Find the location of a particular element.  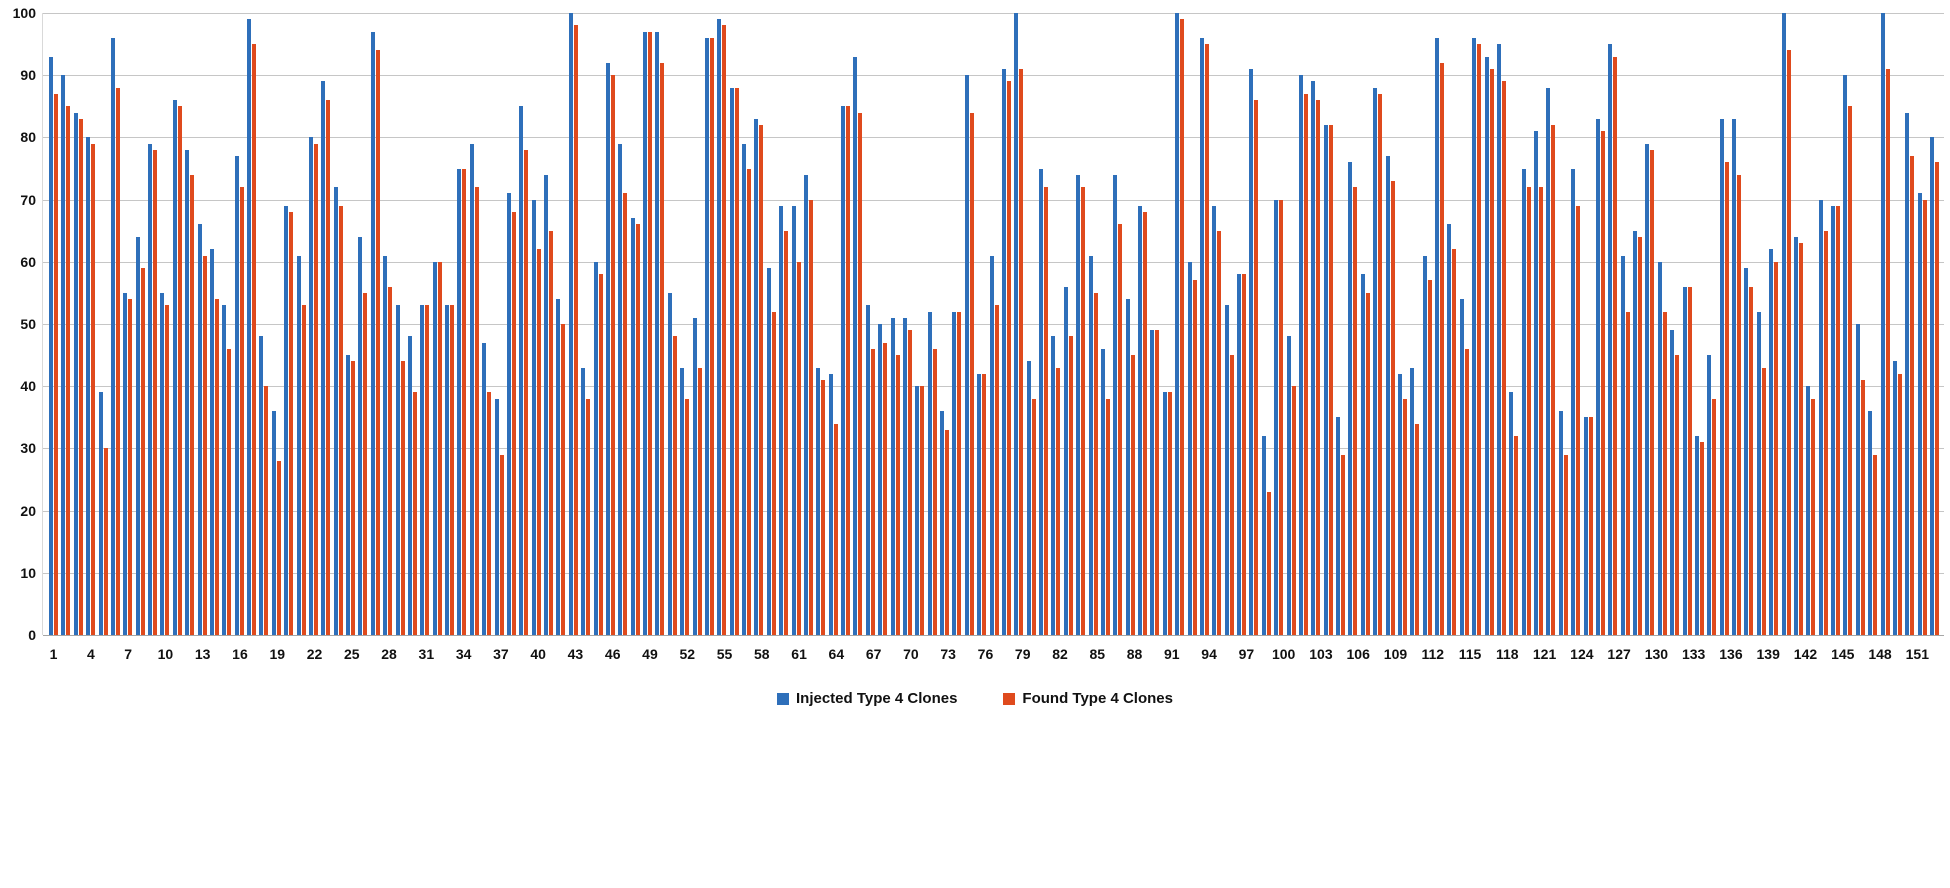

y-tick-label-40: 40 is located at coordinates (28, 386).